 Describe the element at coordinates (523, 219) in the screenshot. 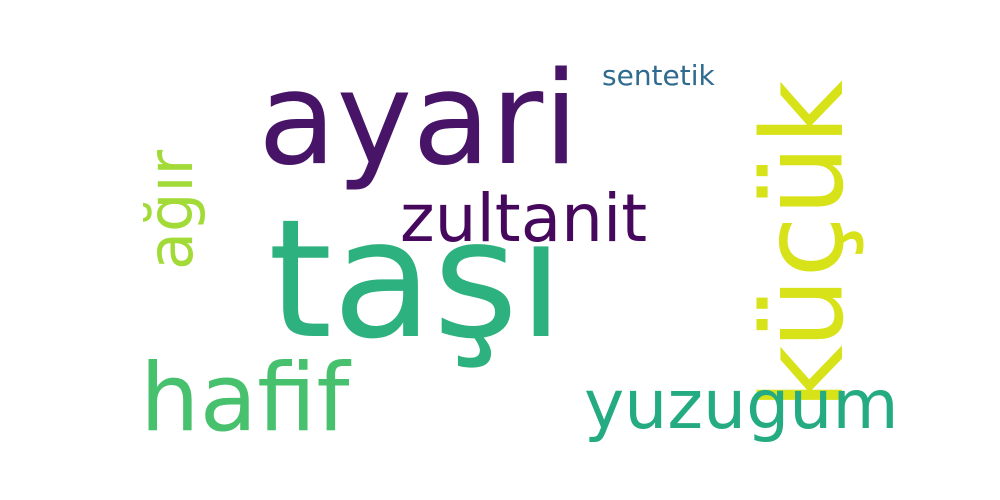

I see `word-zultanit: zultanit` at that location.